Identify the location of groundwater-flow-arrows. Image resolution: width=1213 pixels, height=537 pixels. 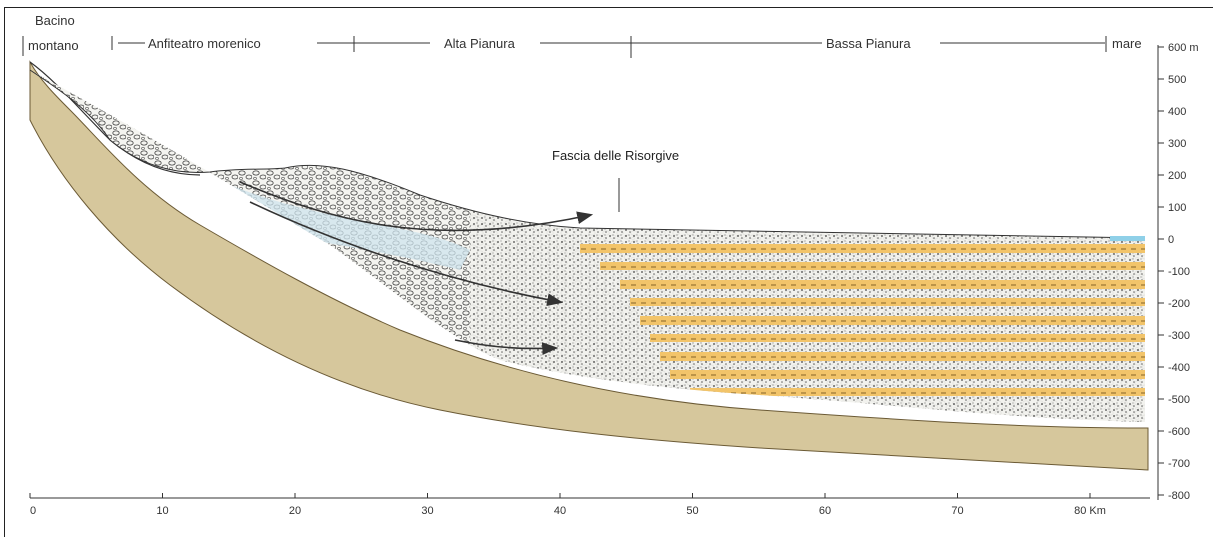
(416, 268).